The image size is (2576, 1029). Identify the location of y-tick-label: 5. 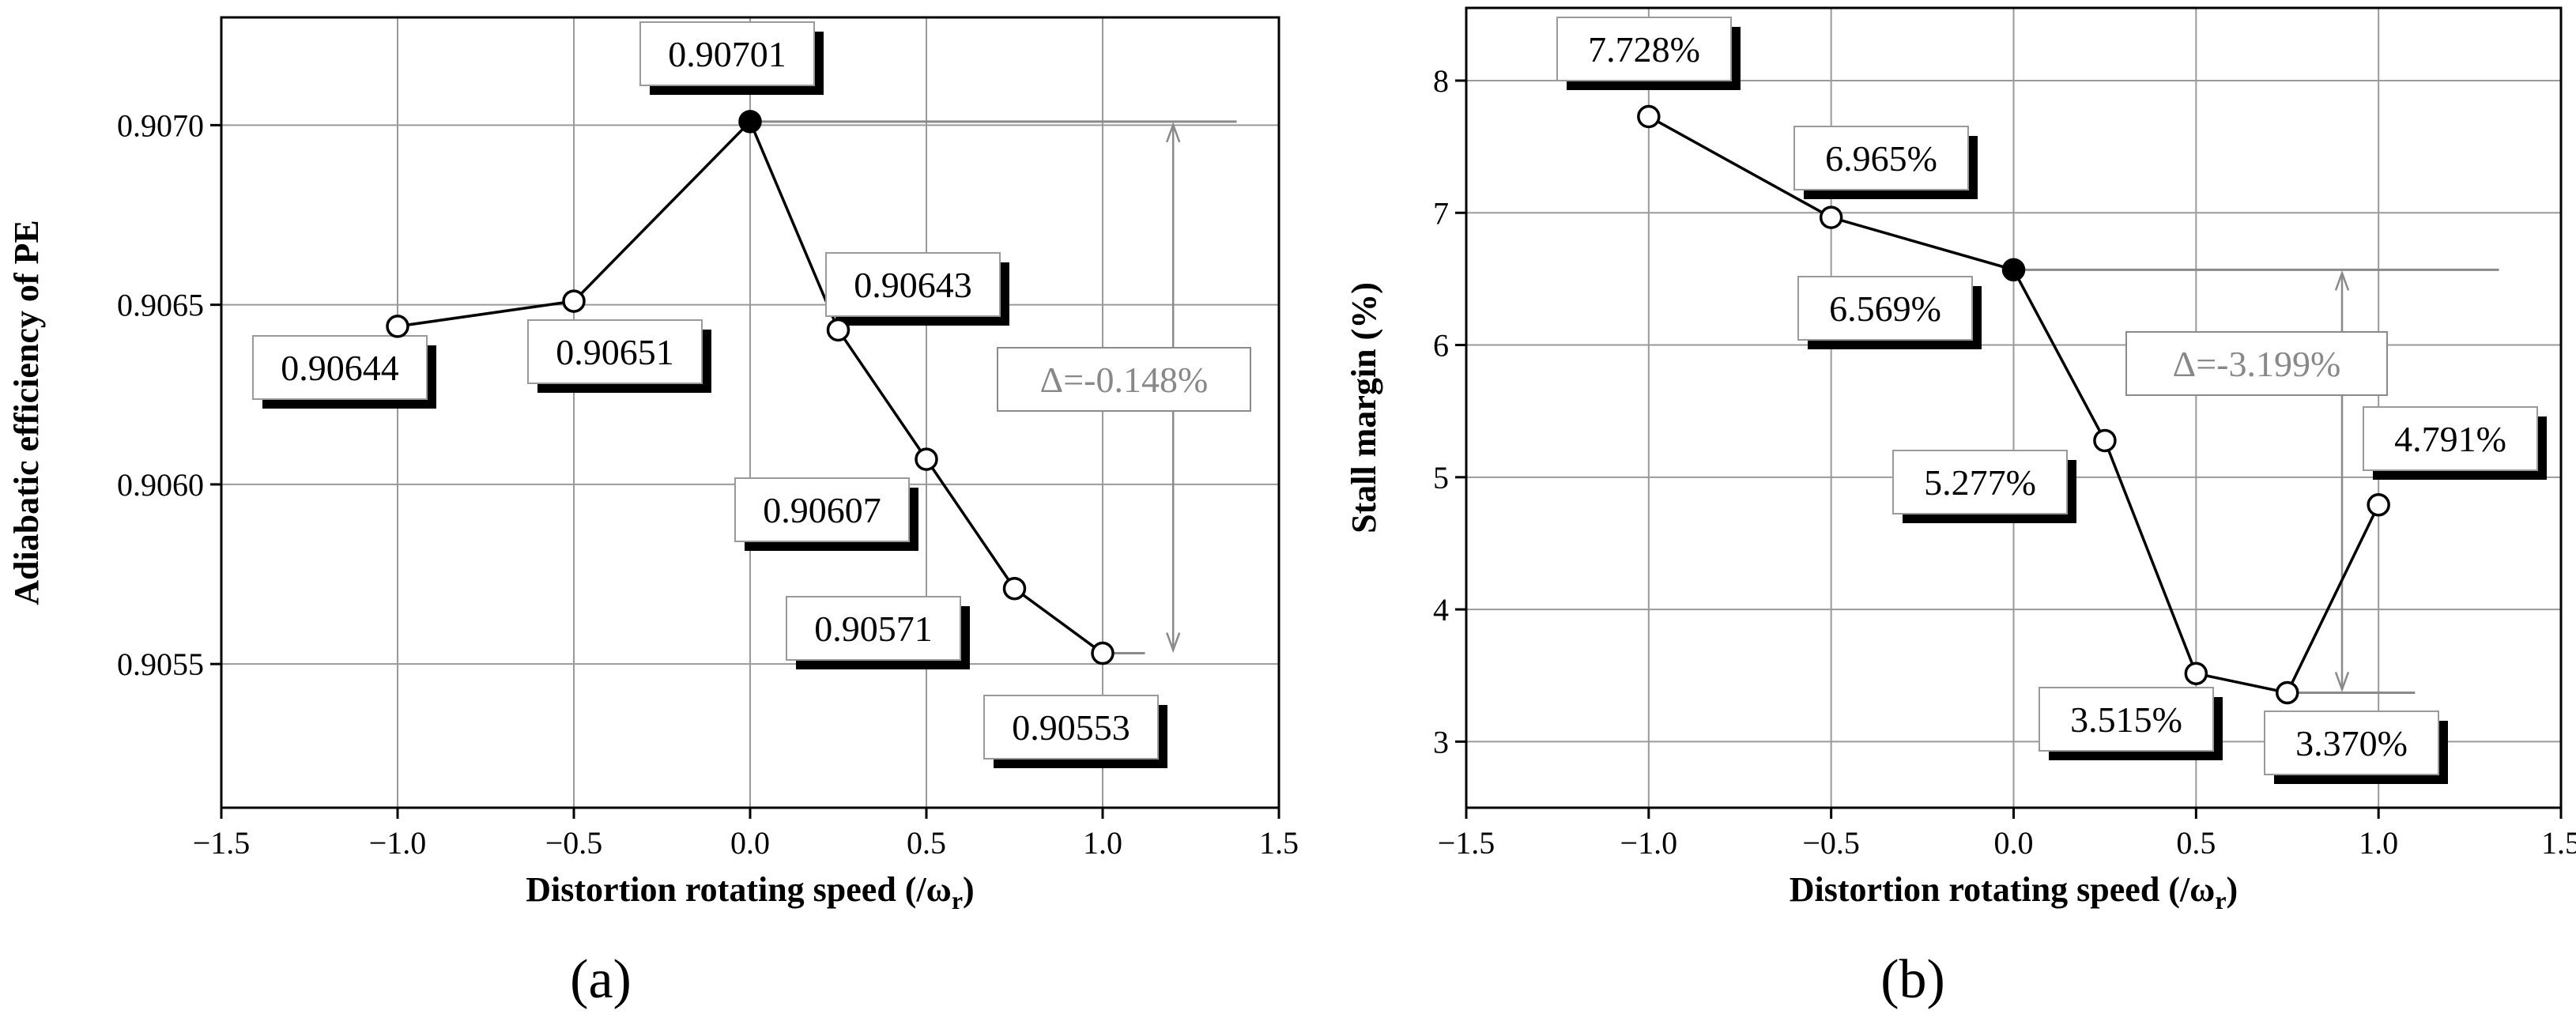
(1441, 478).